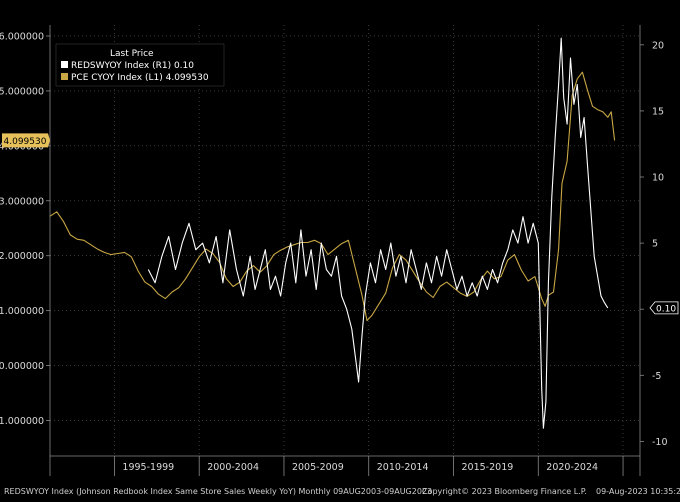 This screenshot has width=680, height=502. I want to click on footer-copyright: Copyright© 2023 Bloomberg Finance L.P., so click(504, 491).